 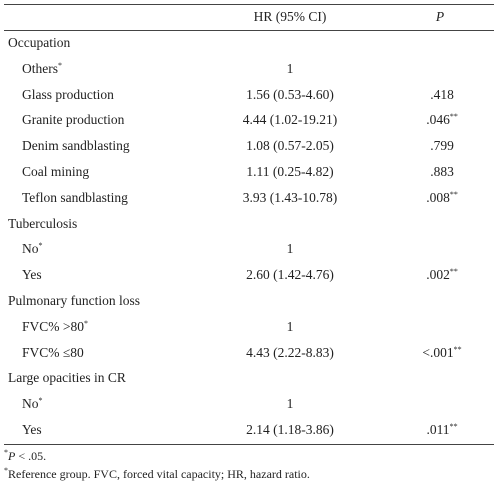 What do you see at coordinates (438, 352) in the screenshot?
I see `p-value-text: <.001` at bounding box center [438, 352].